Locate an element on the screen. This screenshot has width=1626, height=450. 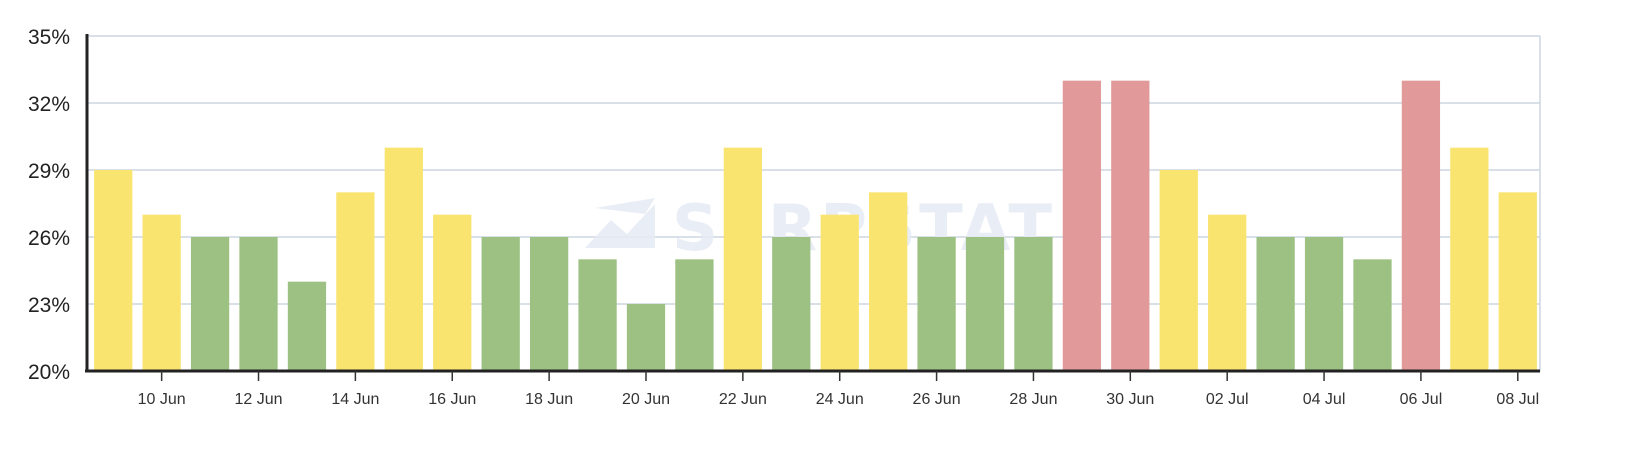
bar-27-jun is located at coordinates (985, 304).